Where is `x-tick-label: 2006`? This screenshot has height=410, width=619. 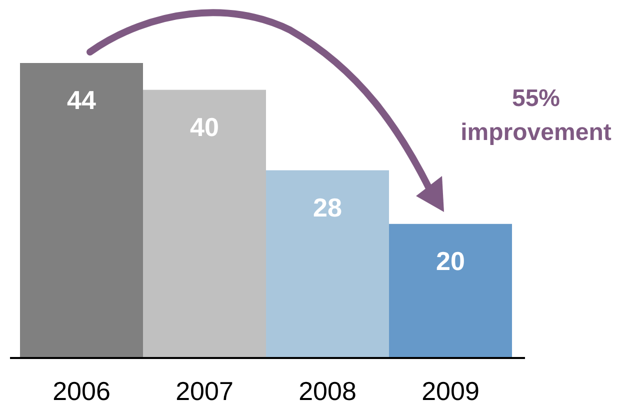 x-tick-label: 2006 is located at coordinates (81, 391).